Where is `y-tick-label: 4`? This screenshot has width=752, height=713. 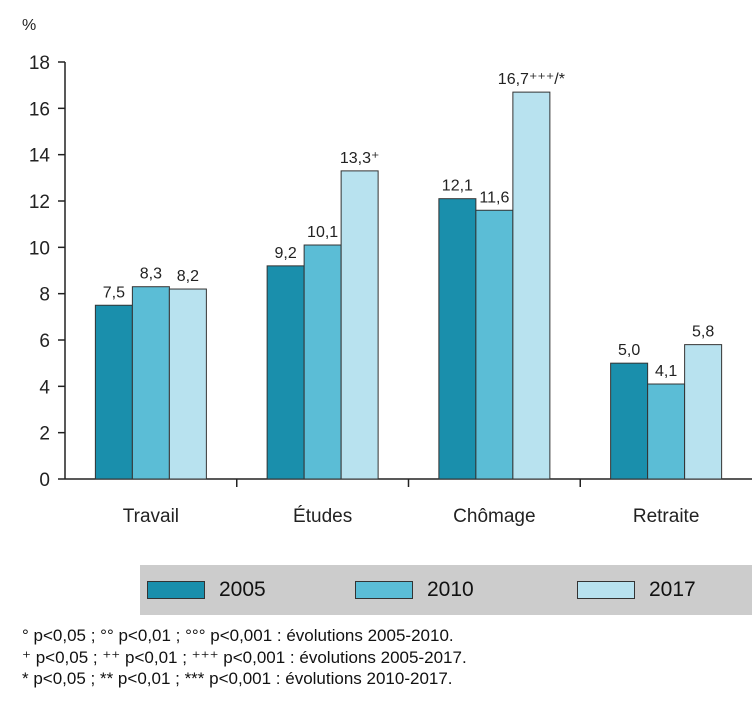 y-tick-label: 4 is located at coordinates (44, 387).